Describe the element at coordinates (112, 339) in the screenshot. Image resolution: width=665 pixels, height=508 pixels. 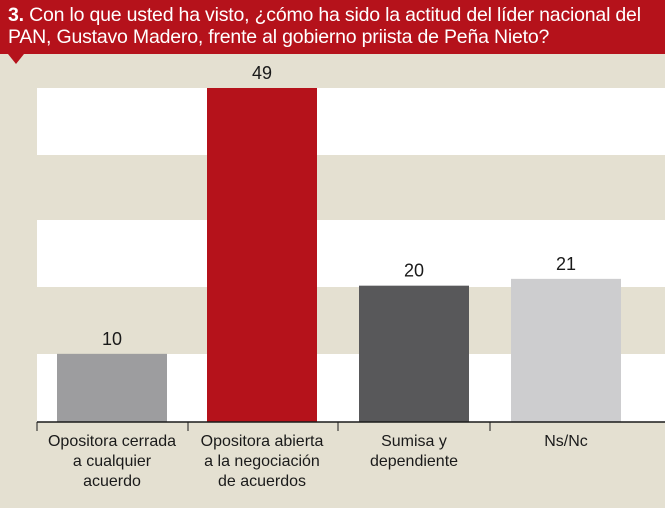
I see `data-label: 10` at that location.